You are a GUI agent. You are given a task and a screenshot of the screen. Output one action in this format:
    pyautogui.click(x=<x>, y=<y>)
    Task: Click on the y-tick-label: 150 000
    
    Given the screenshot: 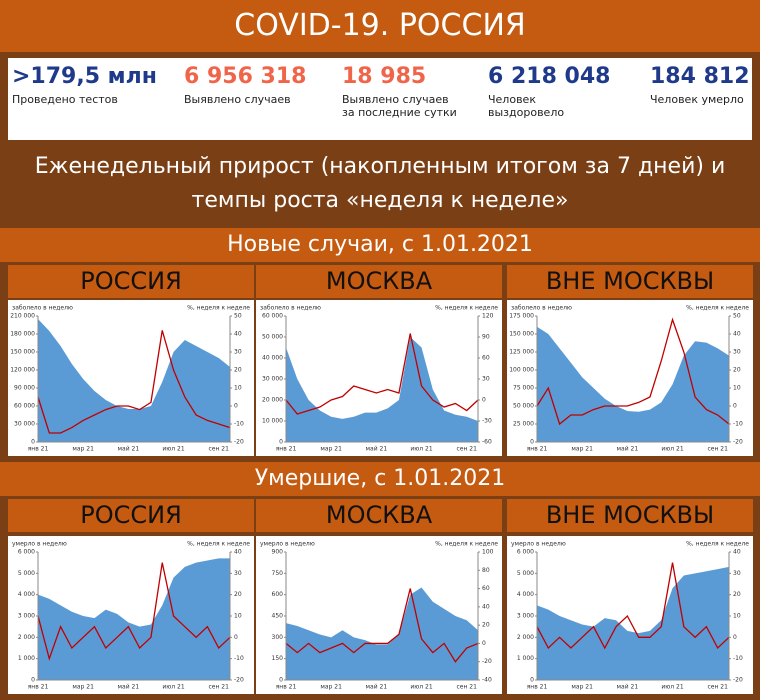 What is the action you would take?
    pyautogui.click(x=521, y=334)
    